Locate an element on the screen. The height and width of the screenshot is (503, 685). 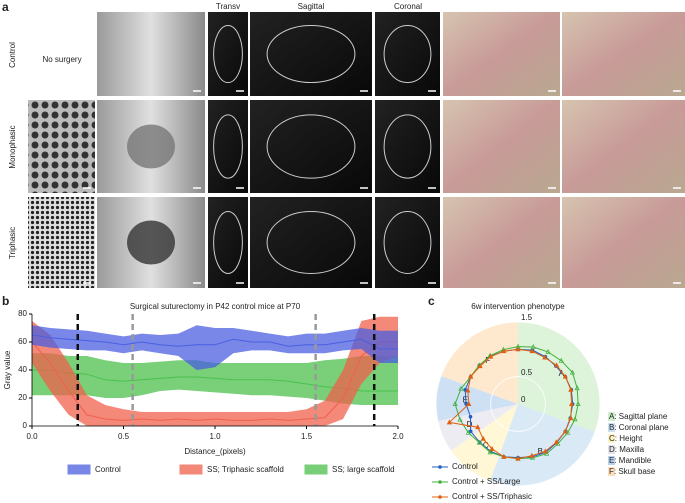
legend-label: SS; Triphasic scaffold is located at coordinates (245, 469).